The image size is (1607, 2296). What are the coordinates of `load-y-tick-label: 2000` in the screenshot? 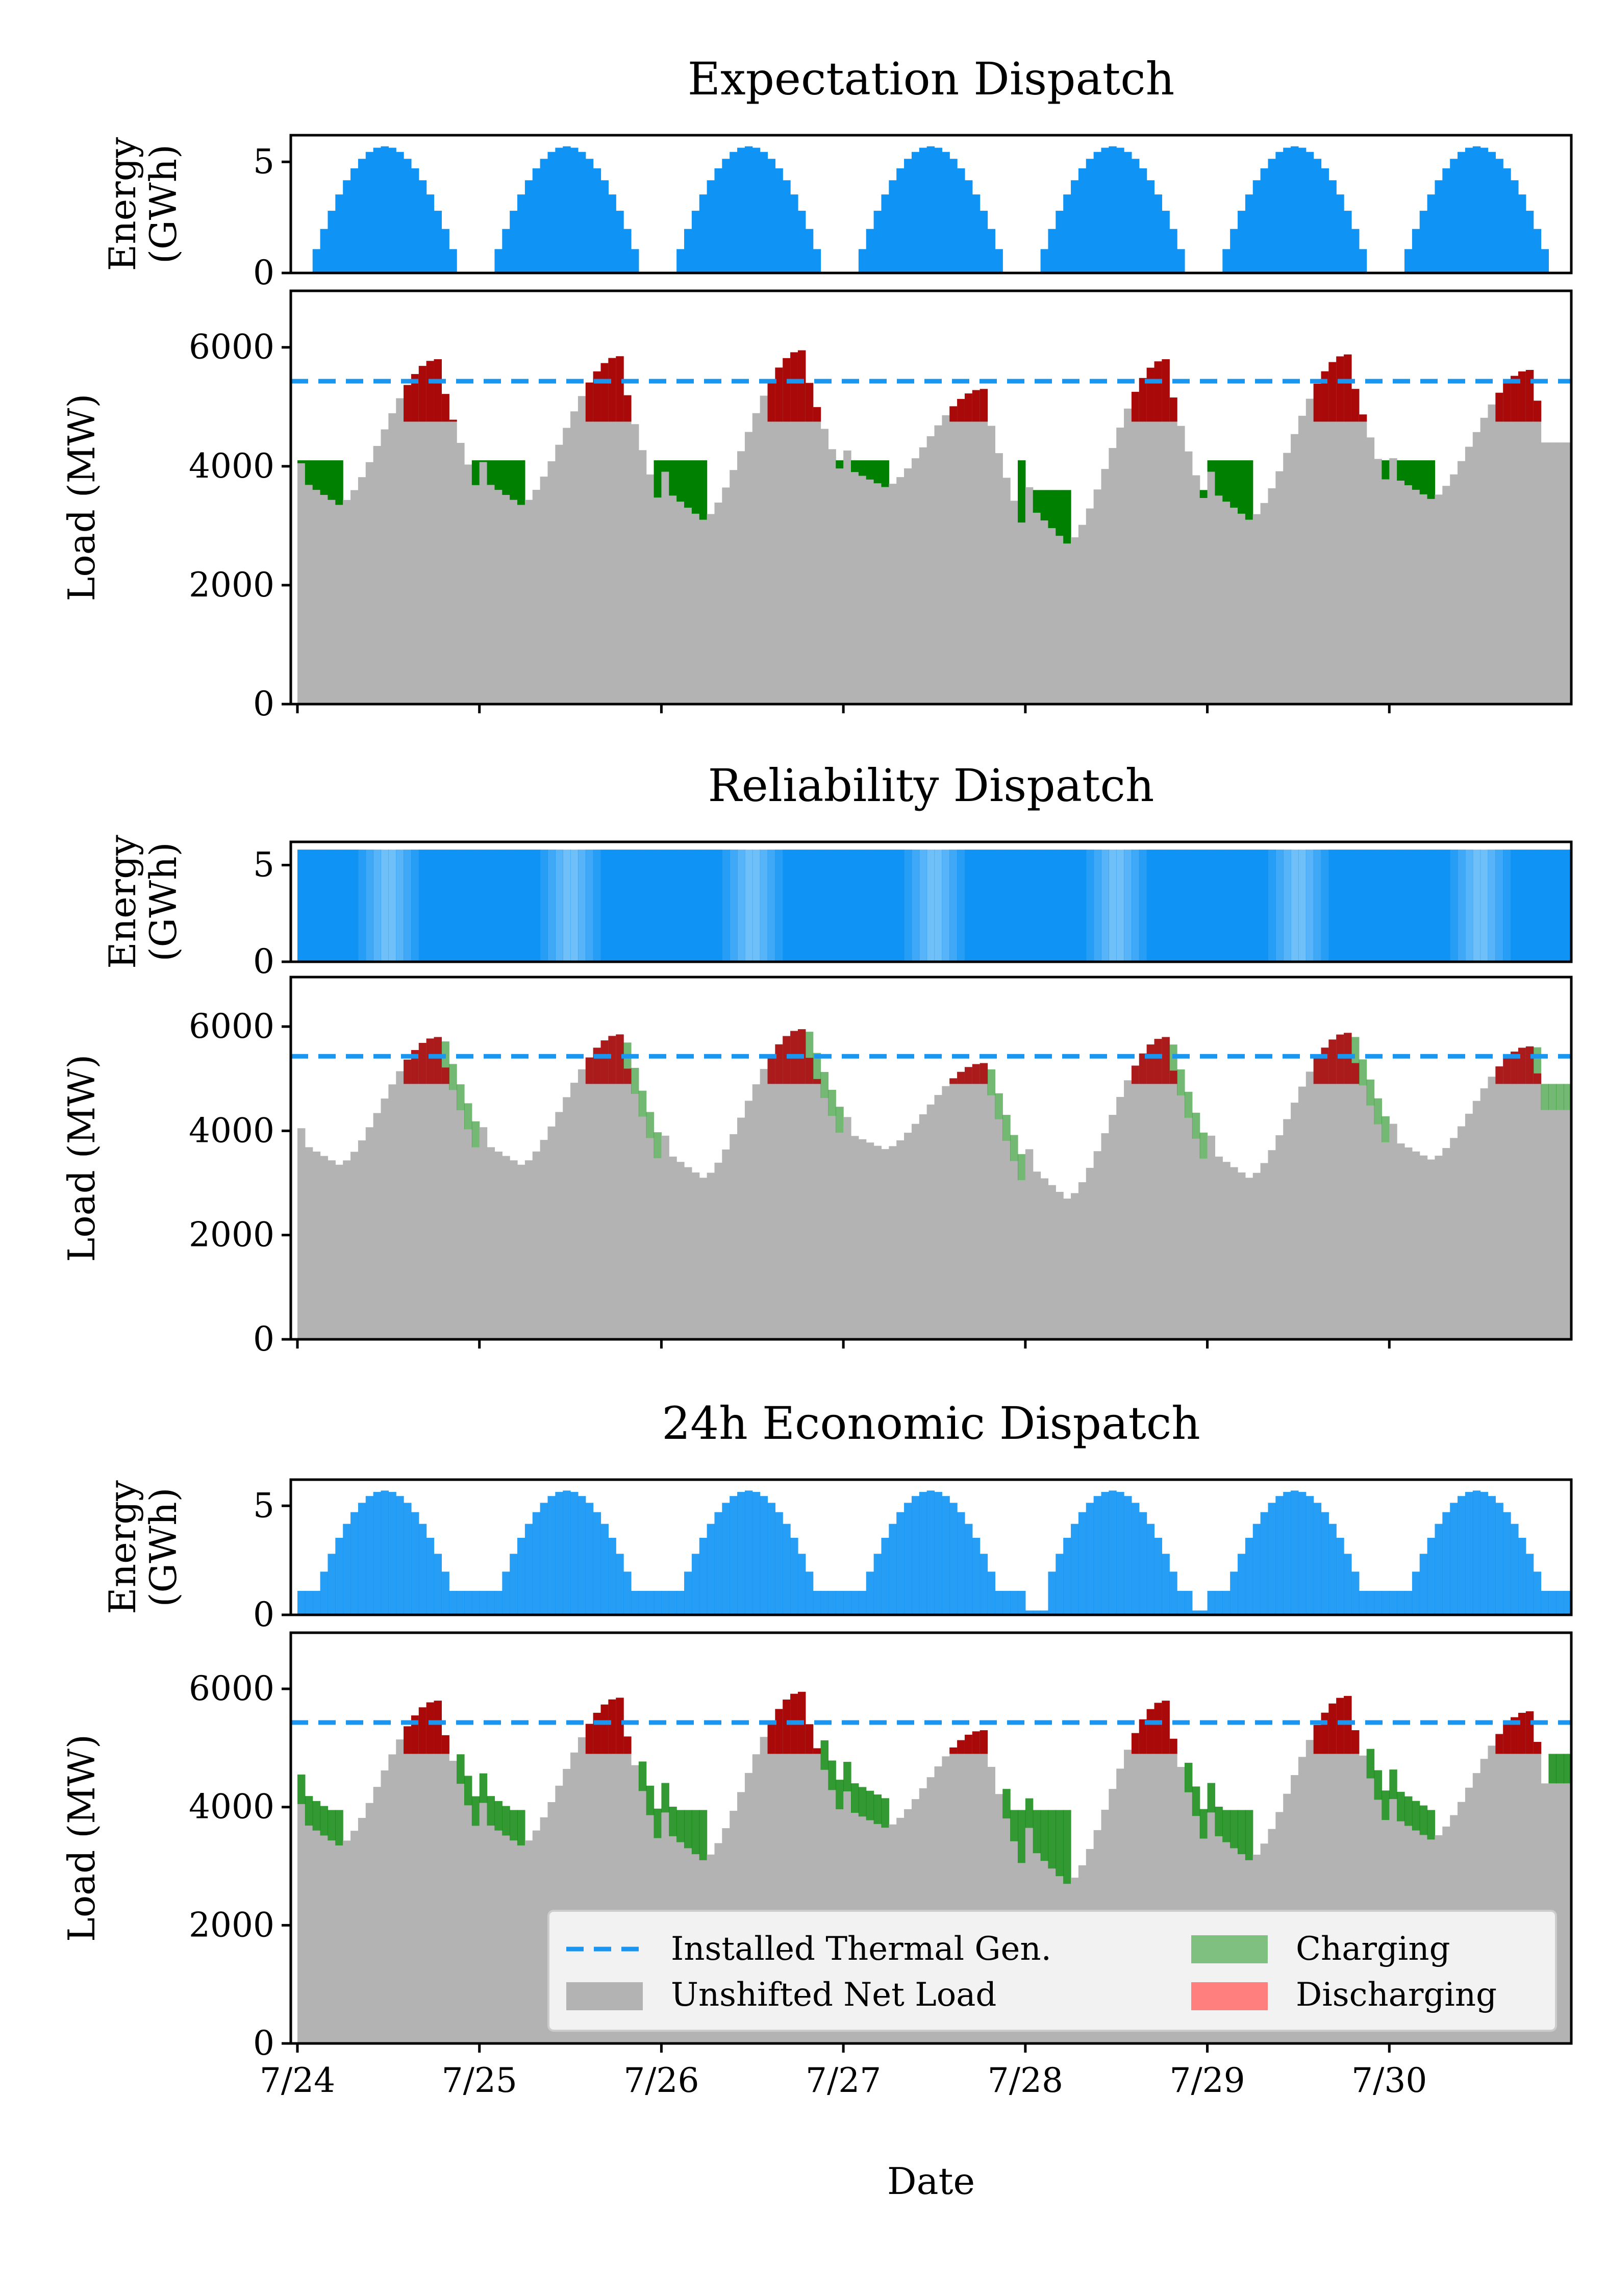 It's located at (231, 1924).